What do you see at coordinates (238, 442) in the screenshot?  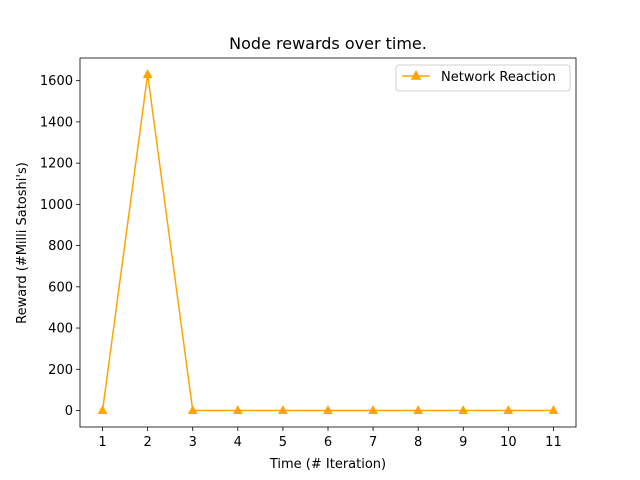 I see `x-tick-label: 4` at bounding box center [238, 442].